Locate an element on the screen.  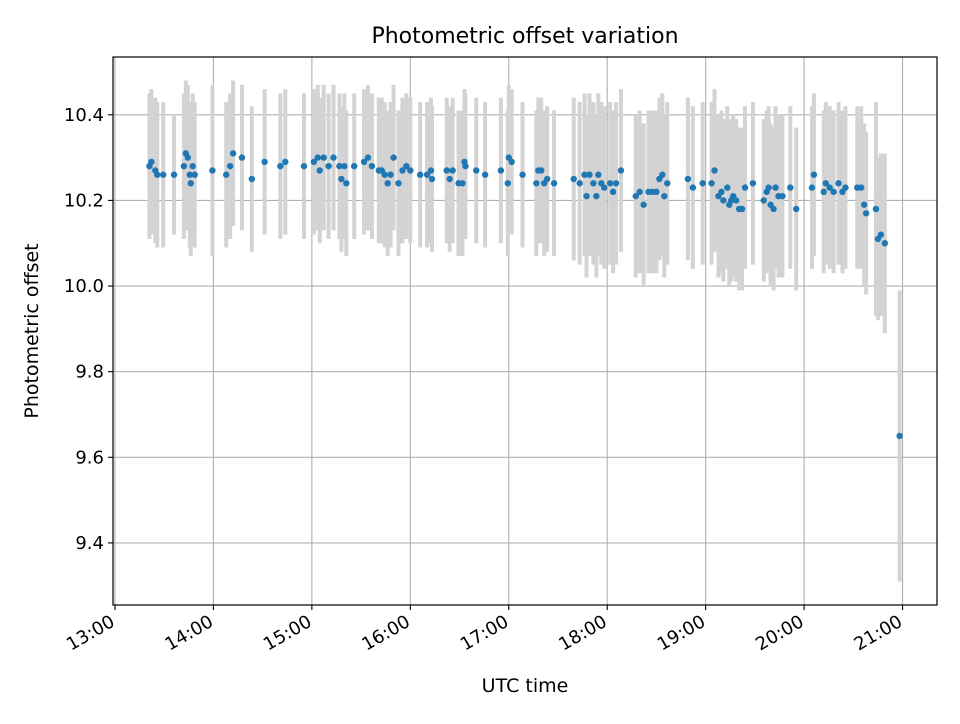
y-tick-label: 10.4 is located at coordinates (84, 115).